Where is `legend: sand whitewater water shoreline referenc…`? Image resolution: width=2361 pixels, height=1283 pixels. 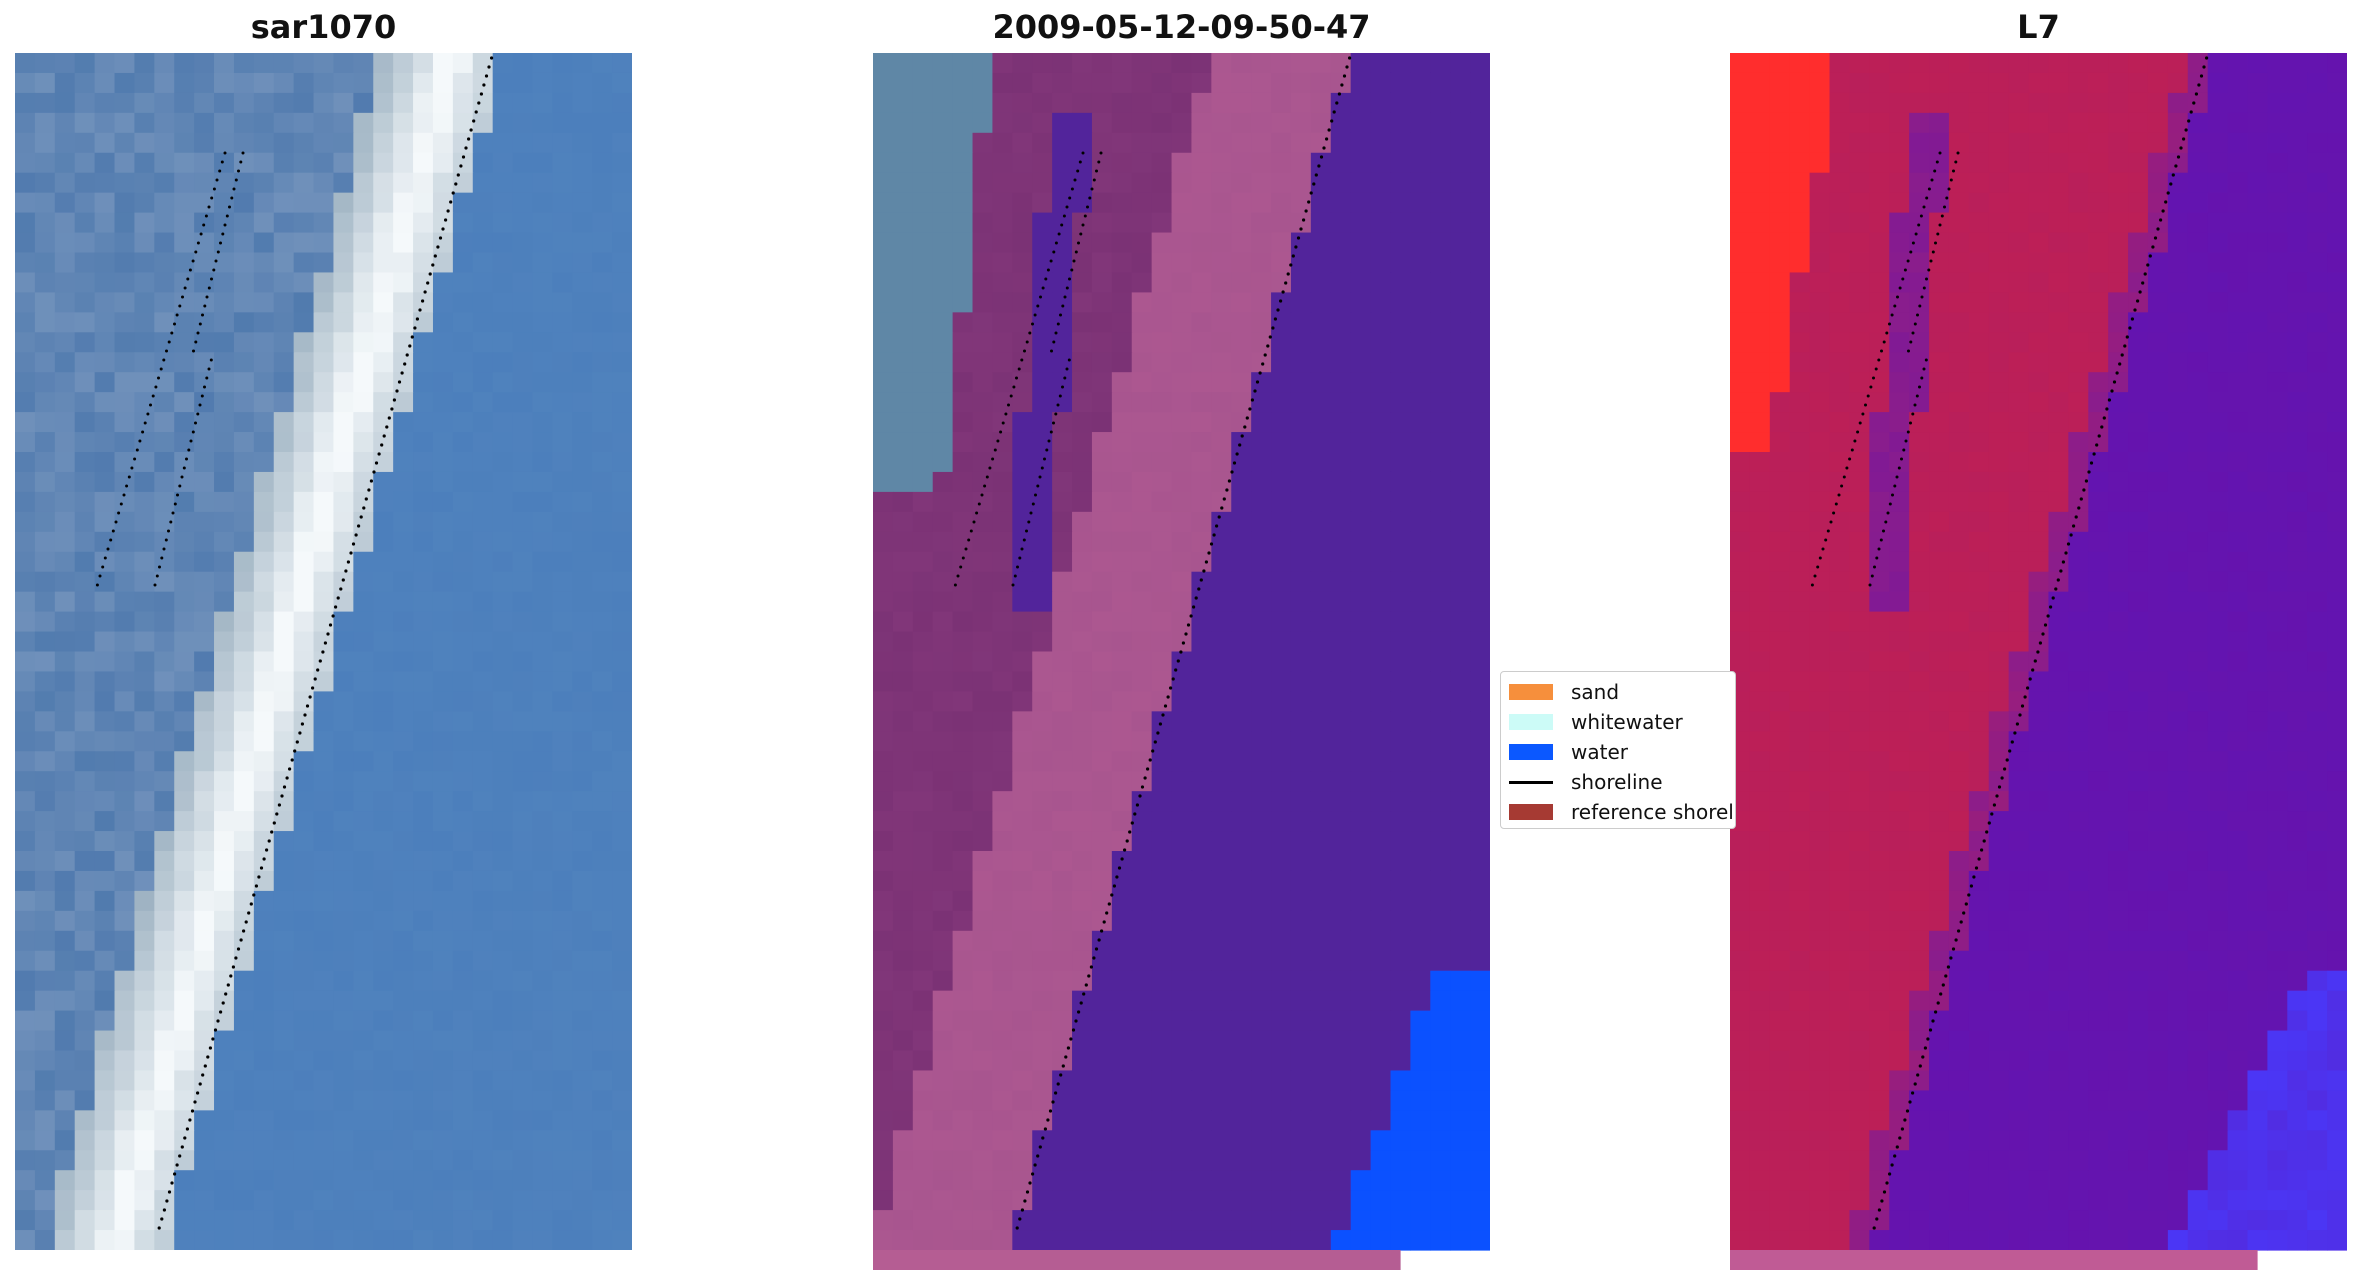
legend: sand whitewater water shoreline referenc… is located at coordinates (1618, 750).